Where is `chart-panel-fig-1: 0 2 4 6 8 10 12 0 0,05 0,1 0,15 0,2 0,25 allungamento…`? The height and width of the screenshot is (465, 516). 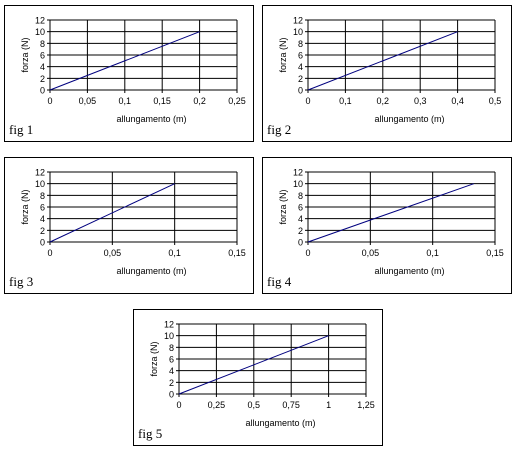
chart-panel-fig-1: 0 2 4 6 8 10 12 0 0,05 0,1 0,15 0,2 0,25 allungamento… is located at coordinates (129, 73).